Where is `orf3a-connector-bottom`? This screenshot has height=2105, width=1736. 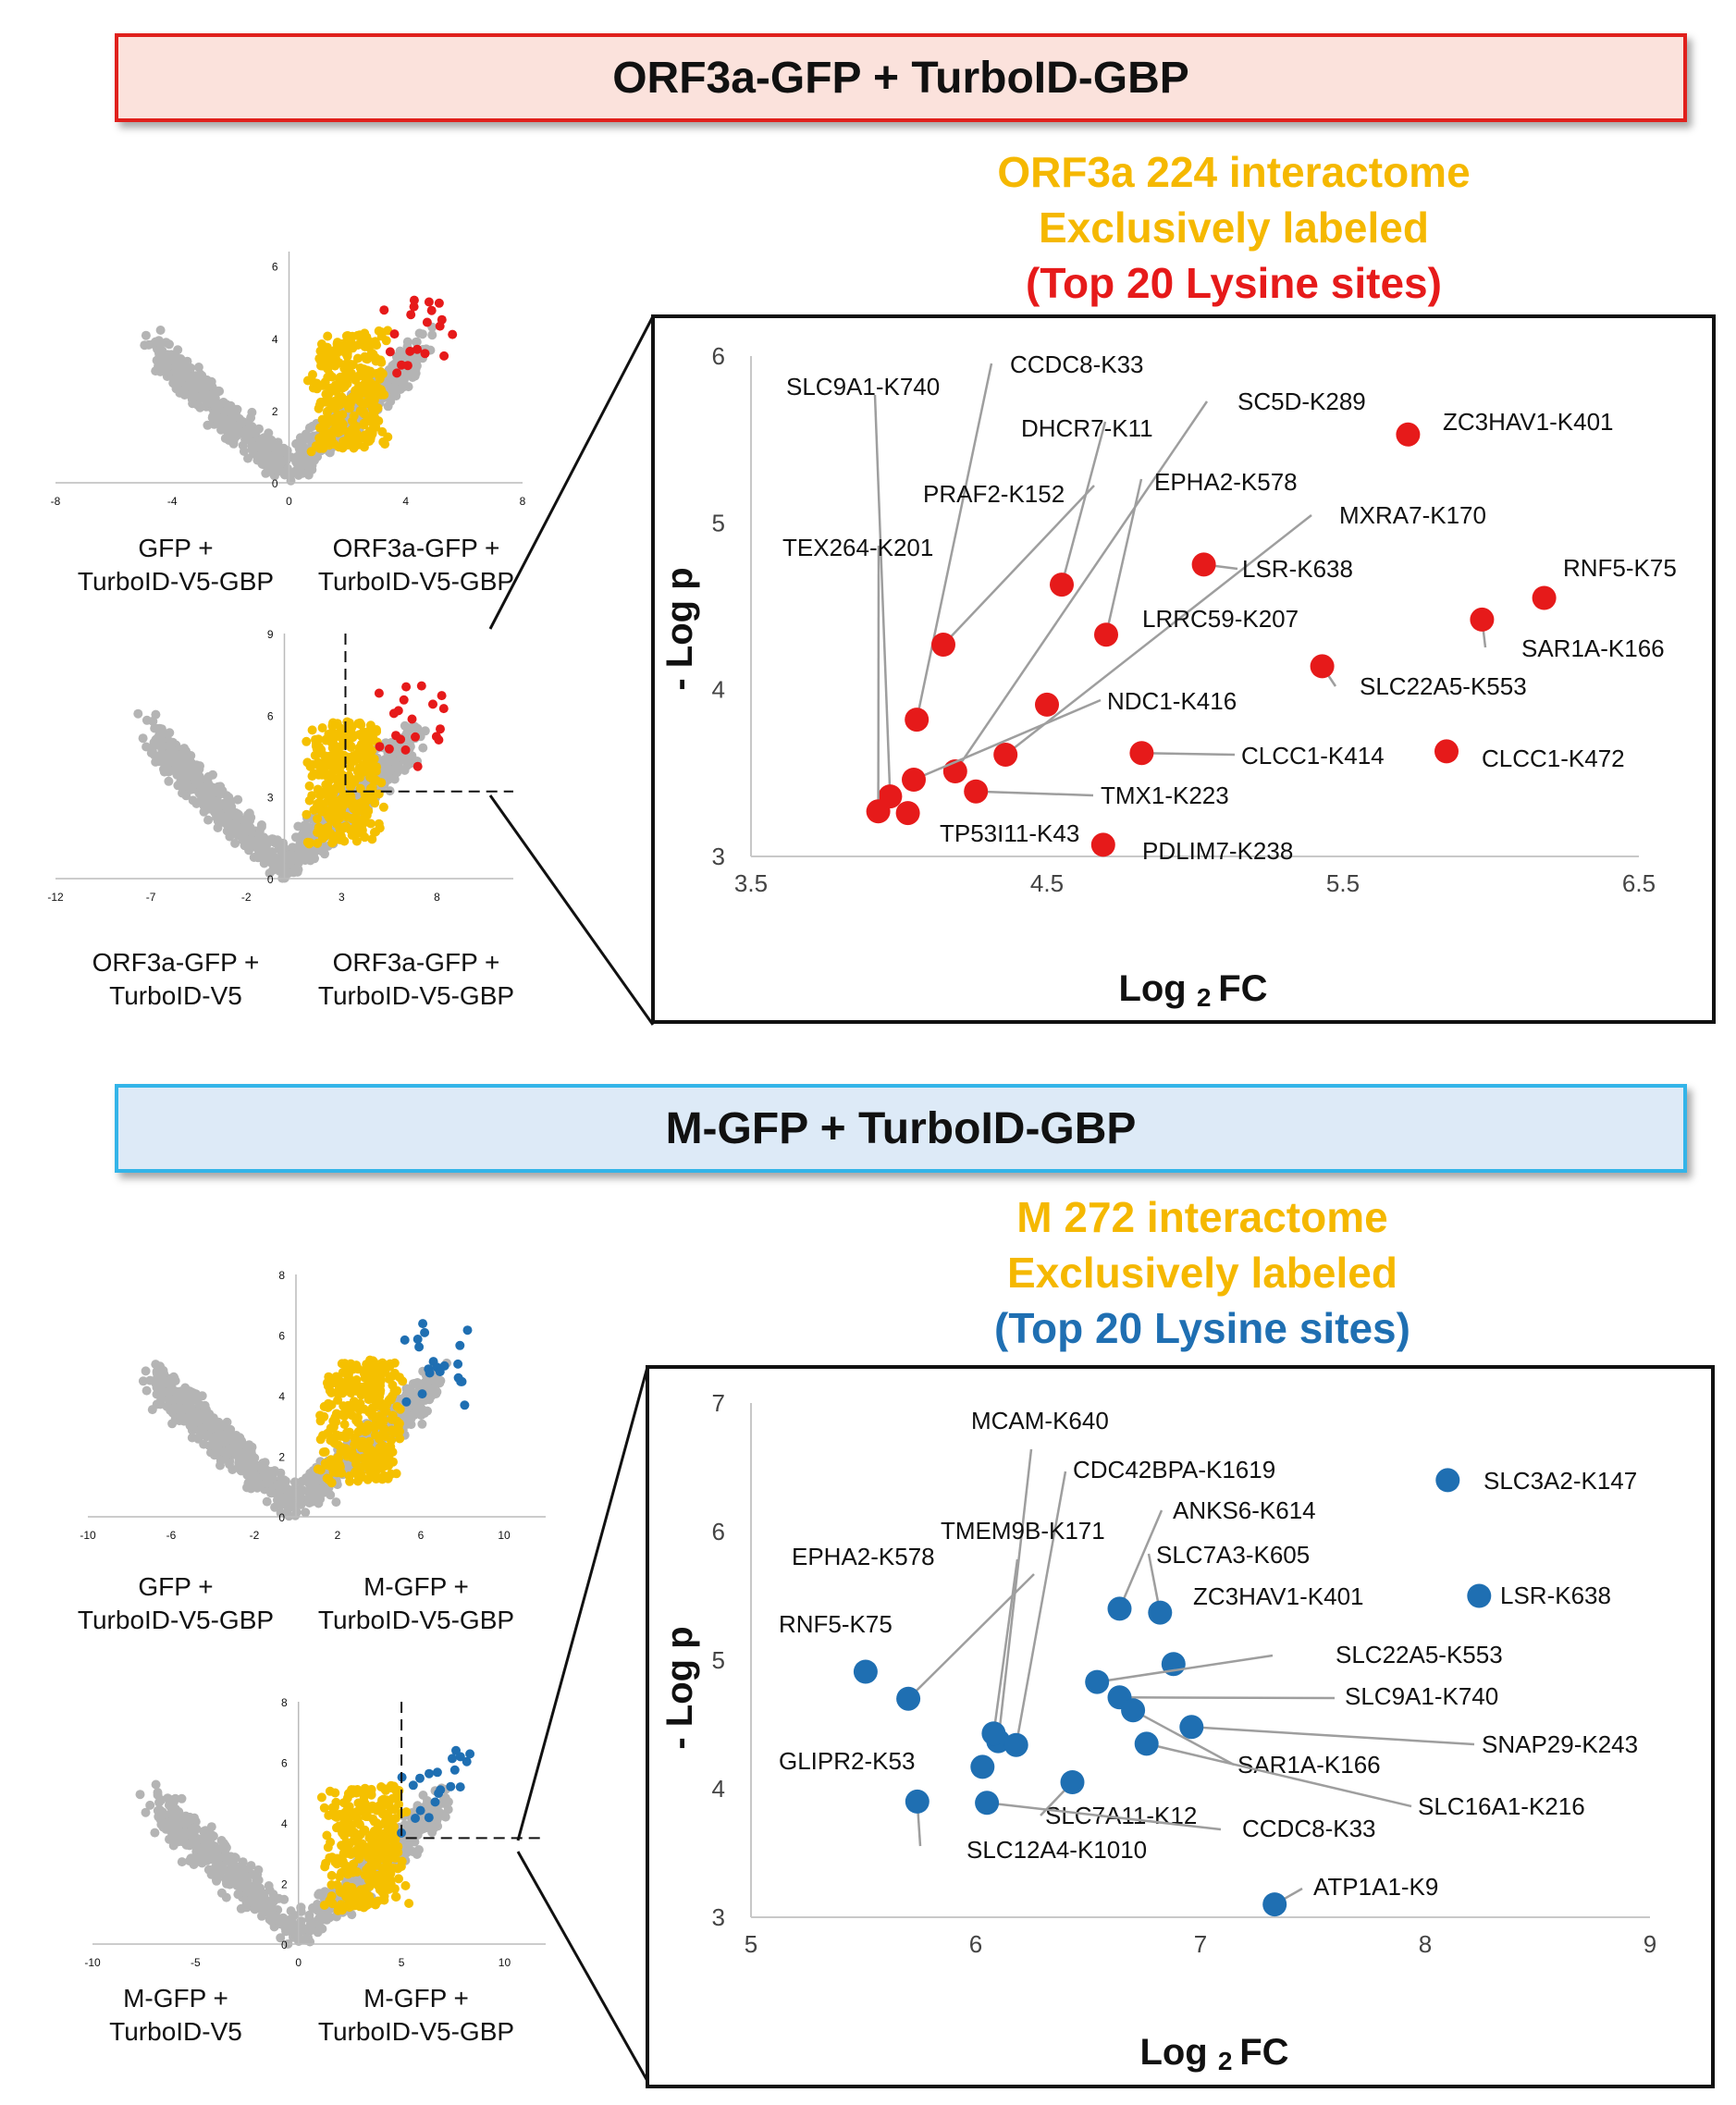 orf3a-connector-bottom is located at coordinates (571, 910).